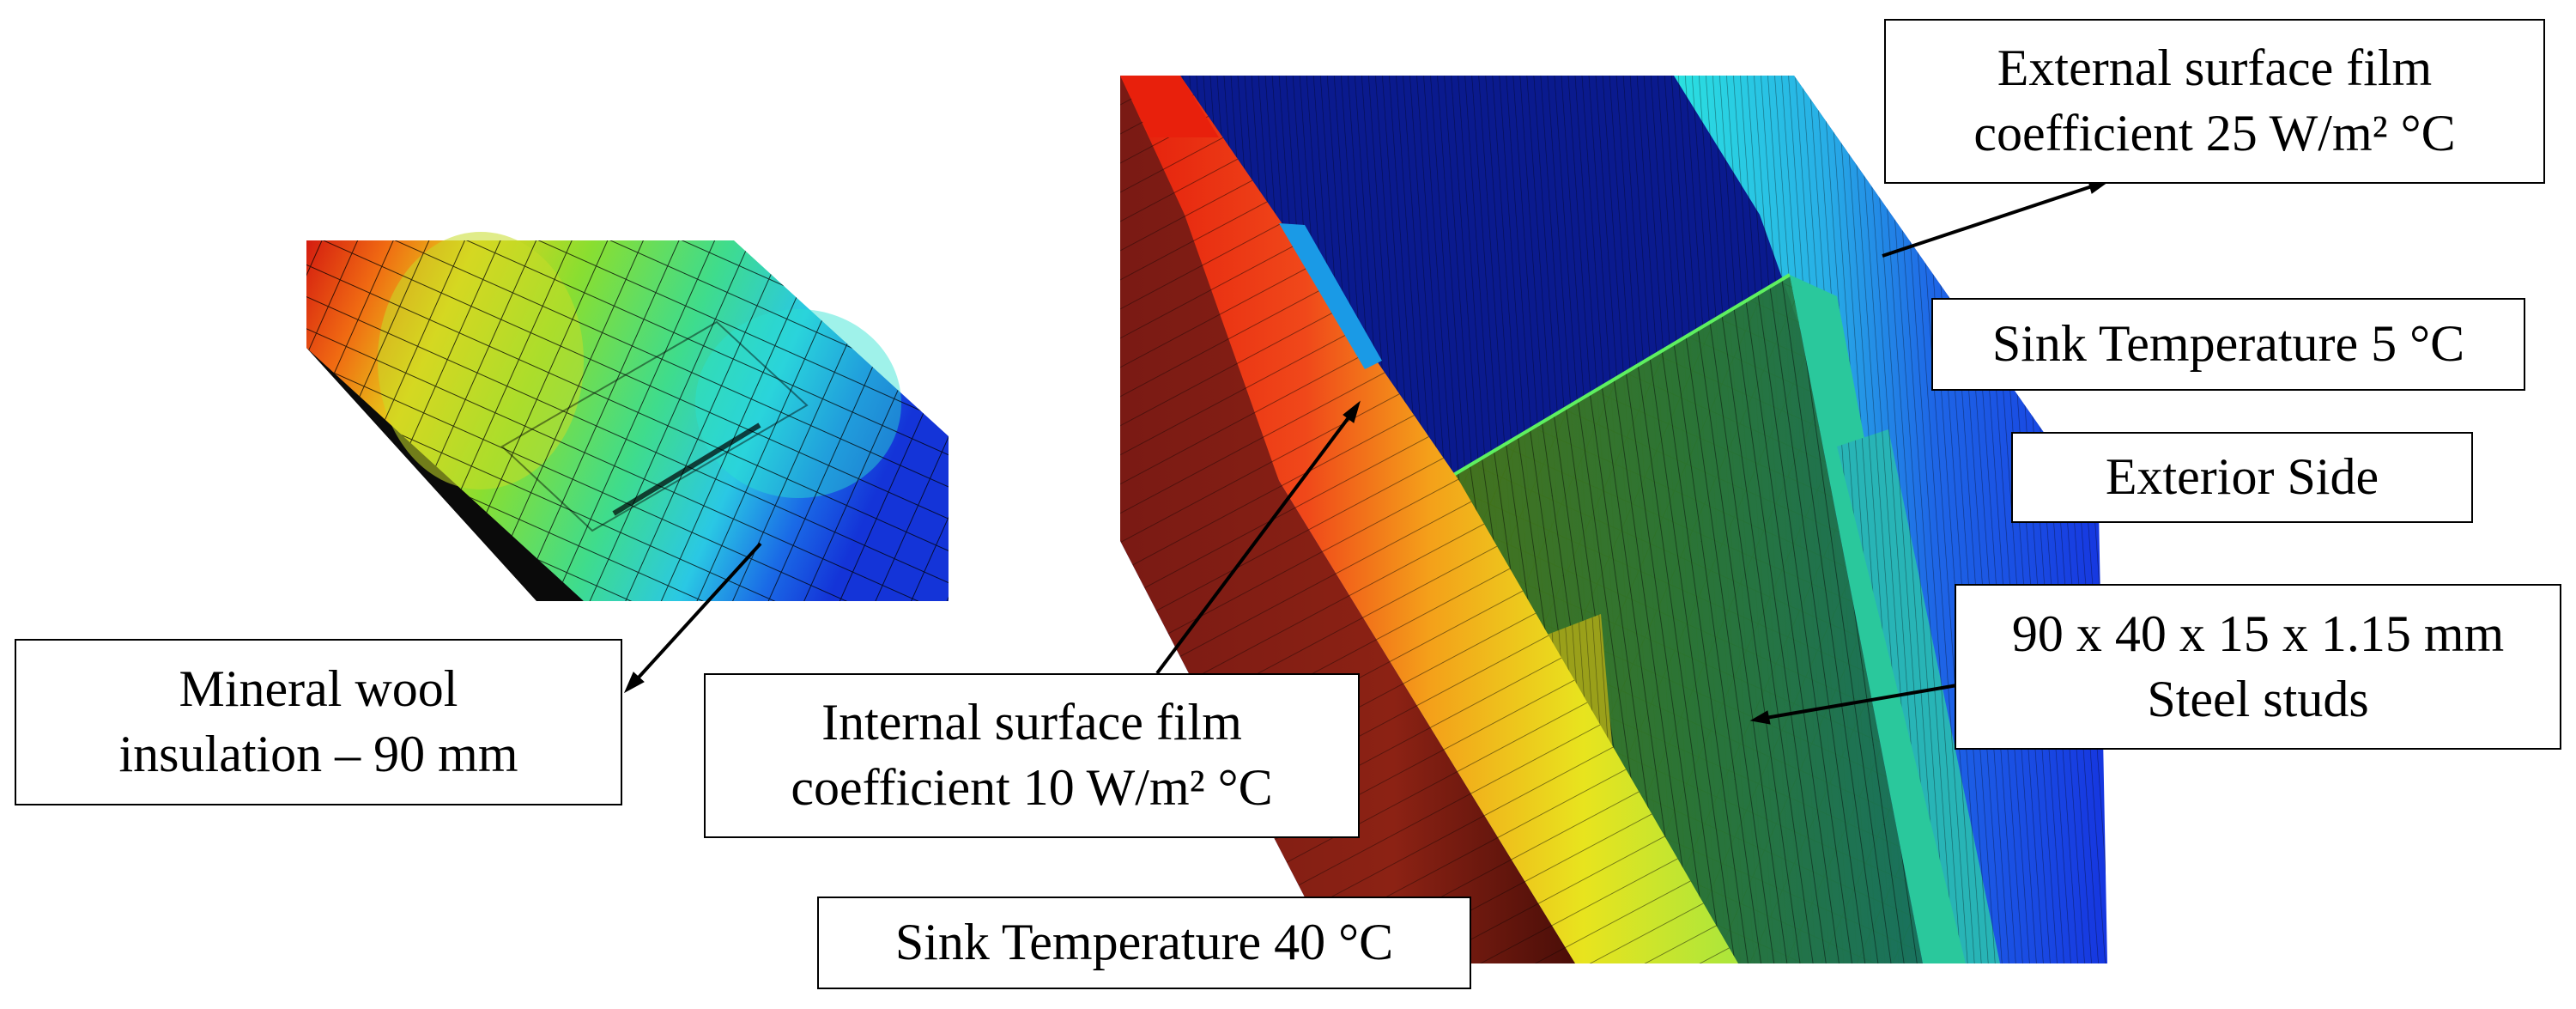 The height and width of the screenshot is (1009, 2576). What do you see at coordinates (2215, 68) in the screenshot?
I see `external-film-label-line1: External surface film` at bounding box center [2215, 68].